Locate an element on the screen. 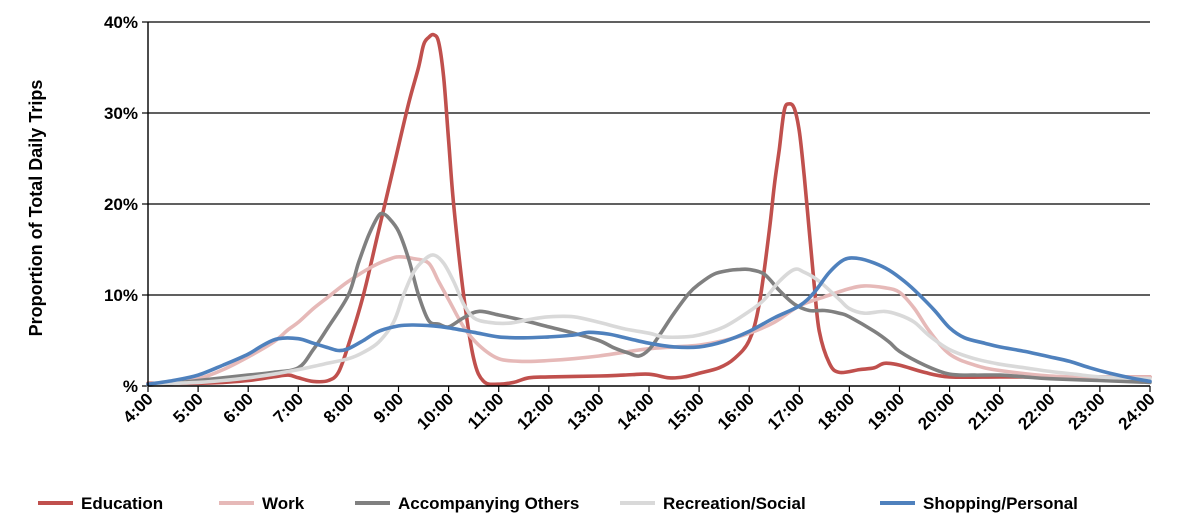  x-tick-label: 9:00 is located at coordinates (388, 407).